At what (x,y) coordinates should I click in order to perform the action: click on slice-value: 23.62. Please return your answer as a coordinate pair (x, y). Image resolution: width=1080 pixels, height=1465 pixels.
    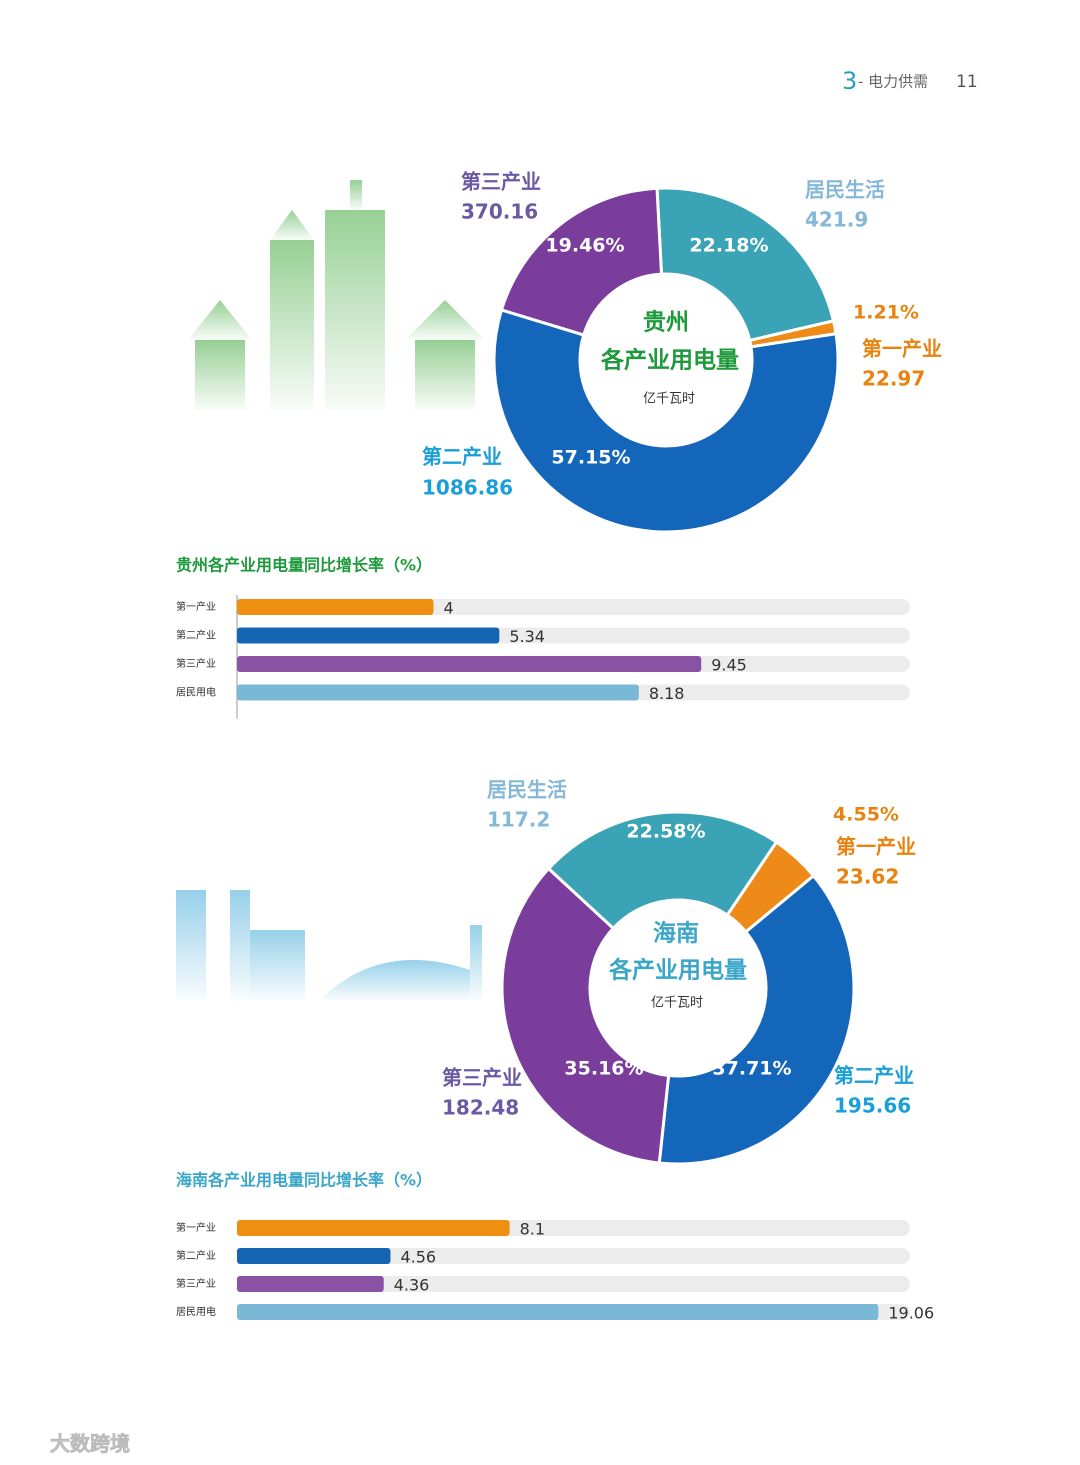
    Looking at the image, I should click on (867, 877).